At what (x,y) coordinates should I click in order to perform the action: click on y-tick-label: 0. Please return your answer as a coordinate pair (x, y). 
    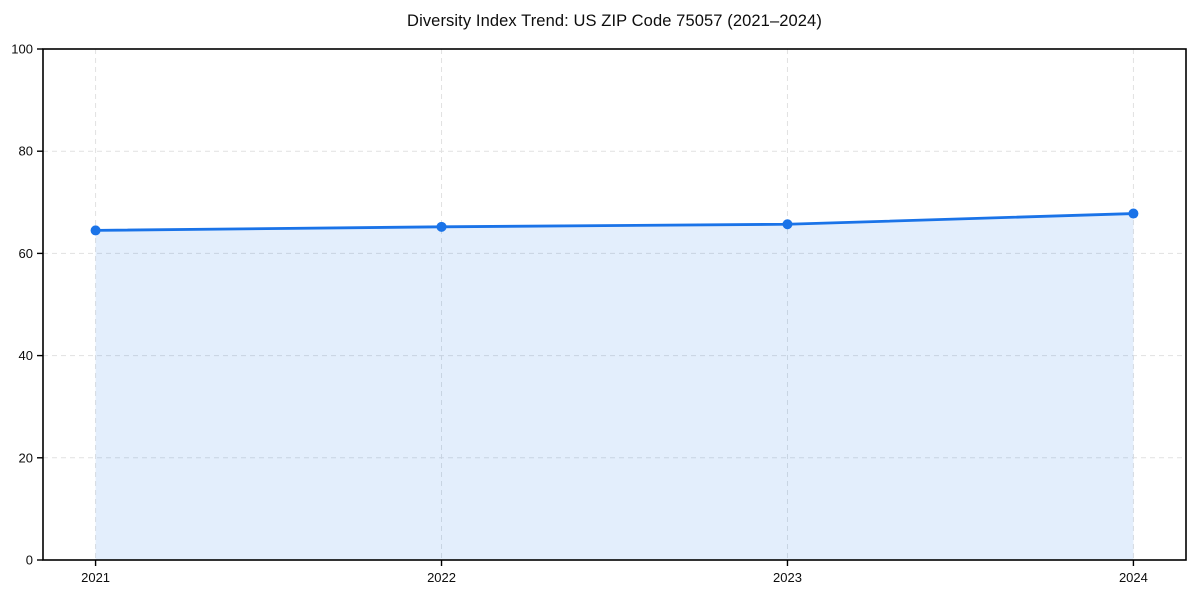
    Looking at the image, I should click on (29, 560).